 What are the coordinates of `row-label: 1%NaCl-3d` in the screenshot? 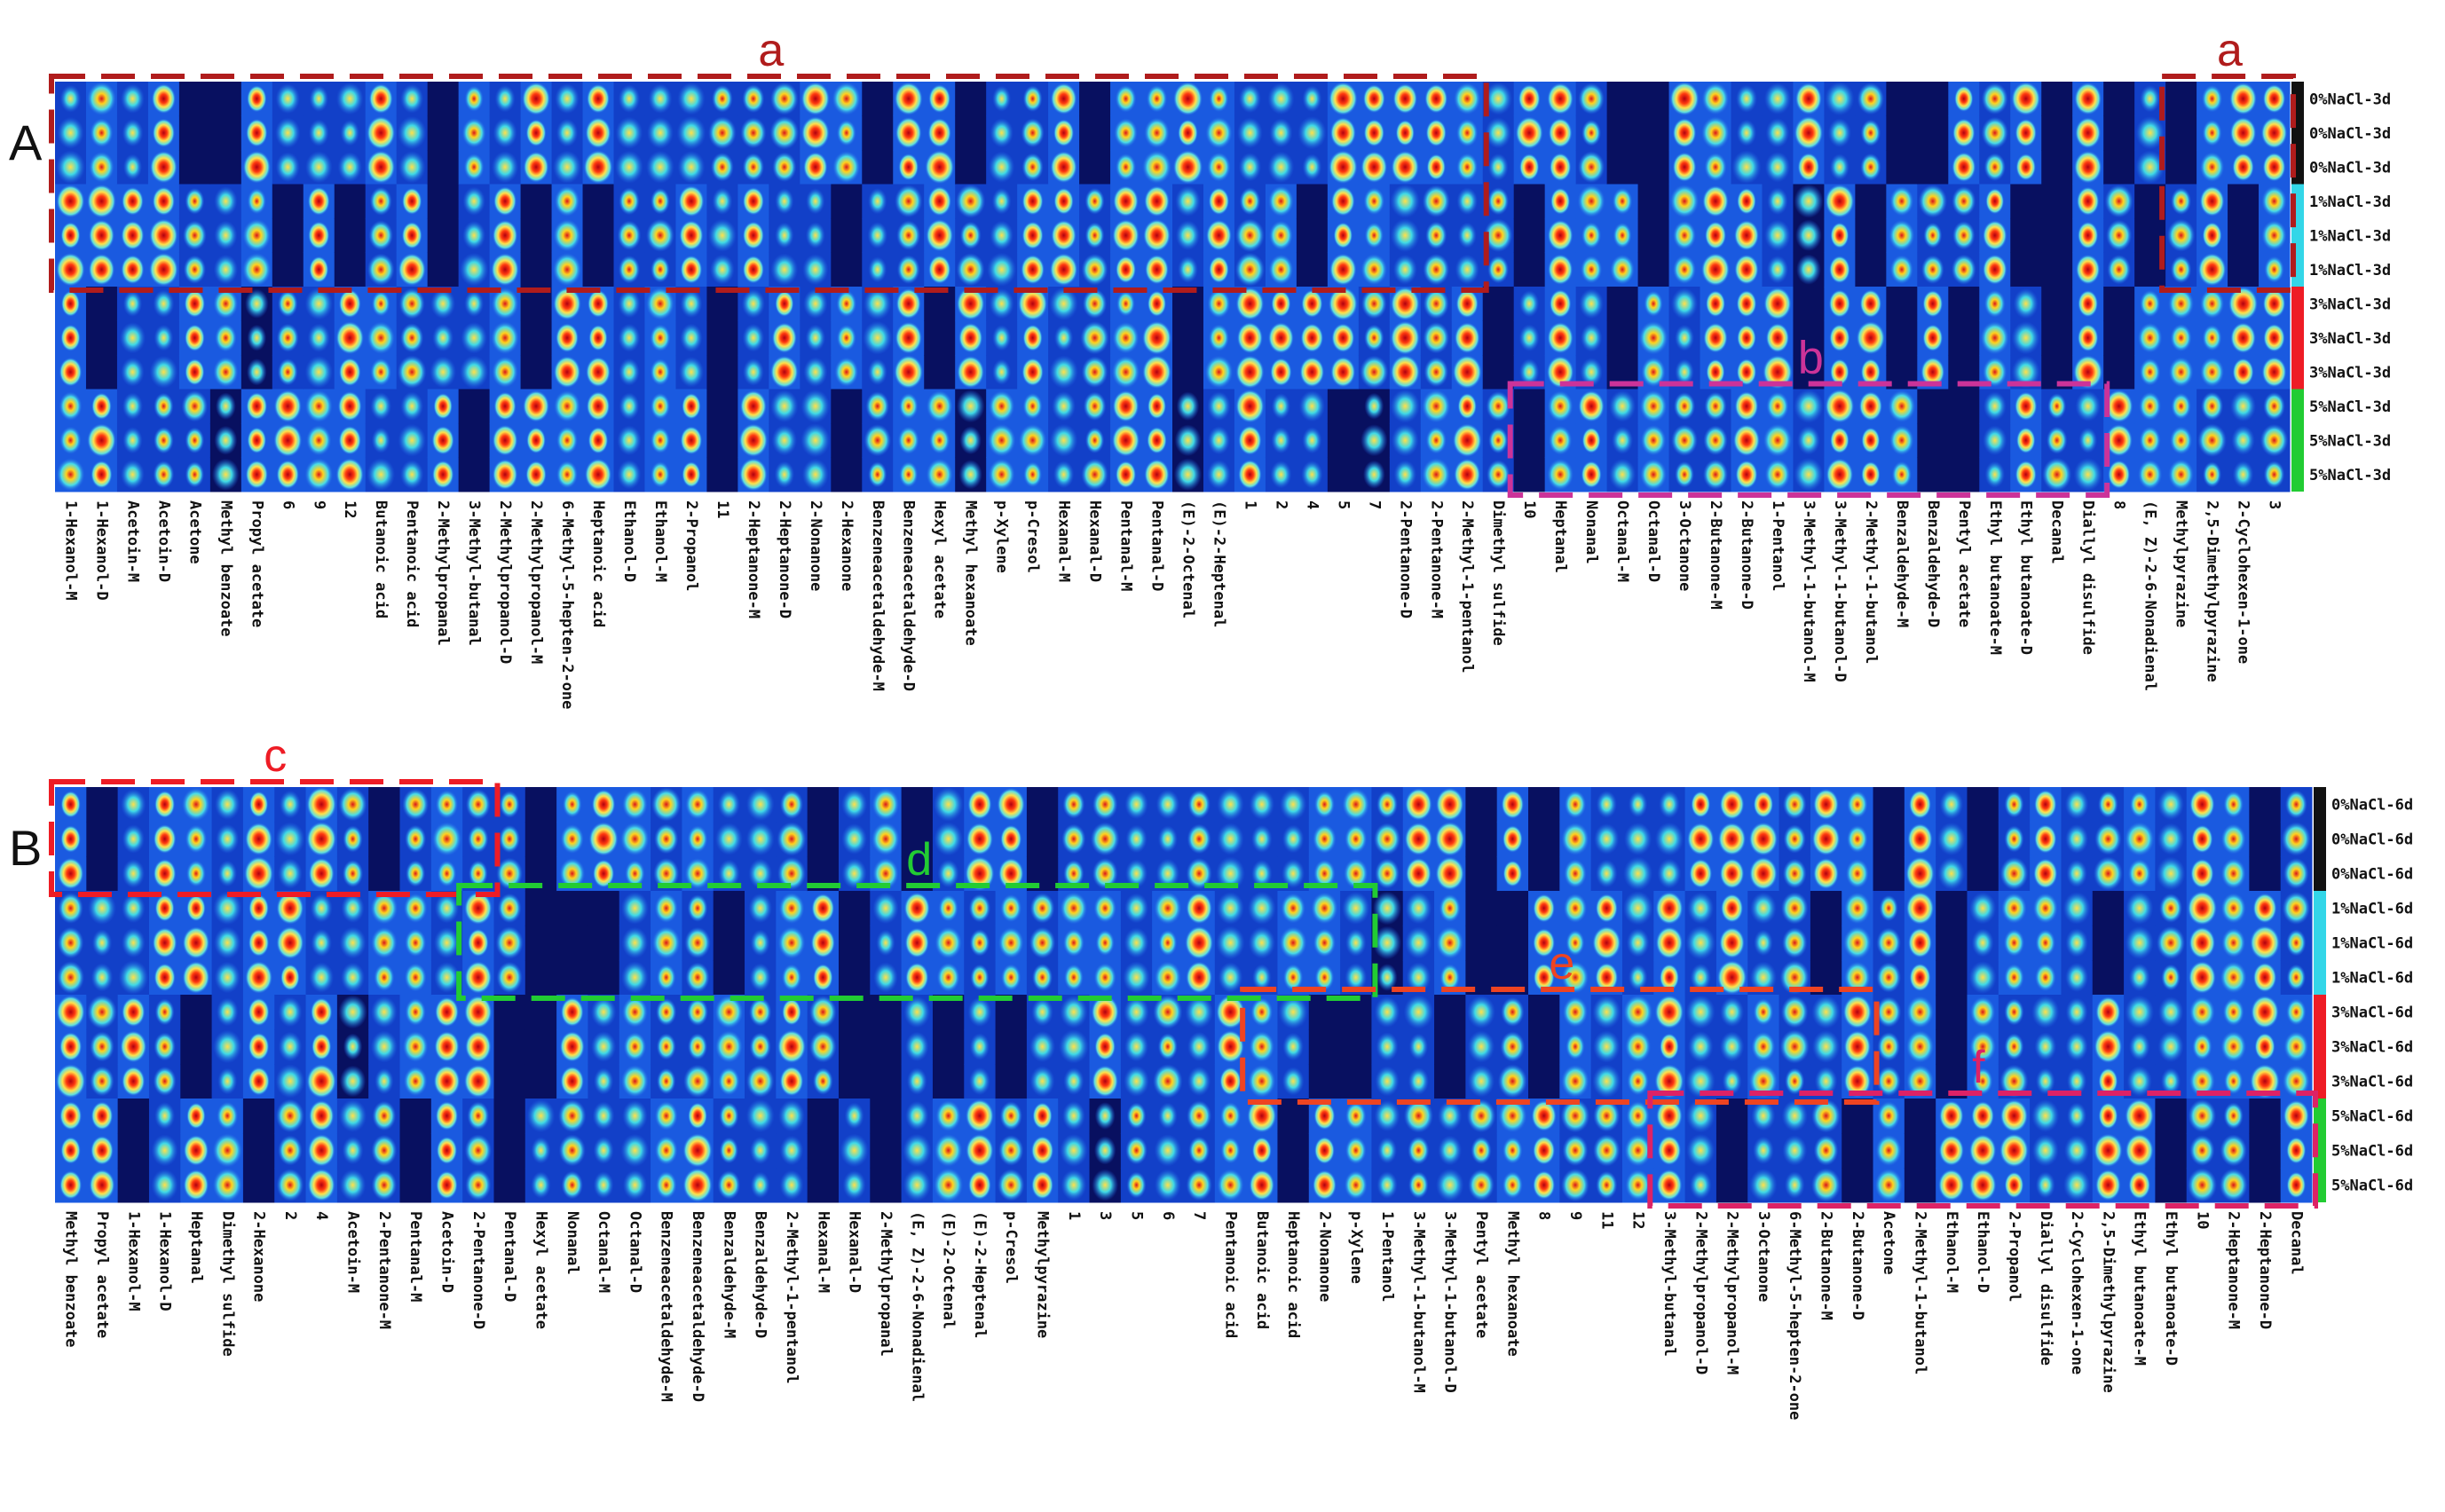 It's located at (2350, 271).